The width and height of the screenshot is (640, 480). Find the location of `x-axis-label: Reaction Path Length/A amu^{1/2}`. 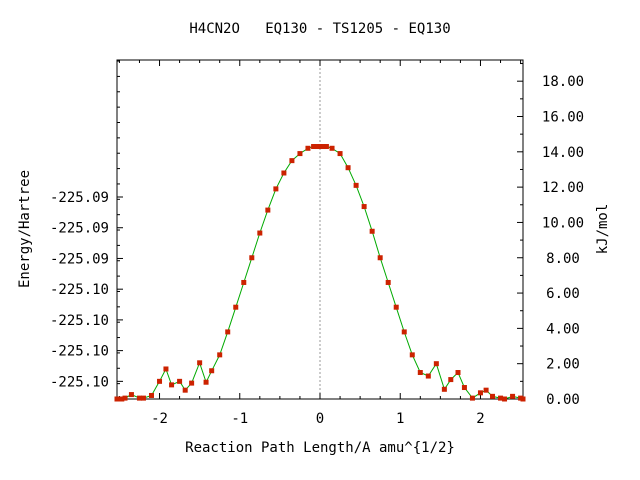

x-axis-label: Reaction Path Length/A amu^{1/2} is located at coordinates (320, 448).